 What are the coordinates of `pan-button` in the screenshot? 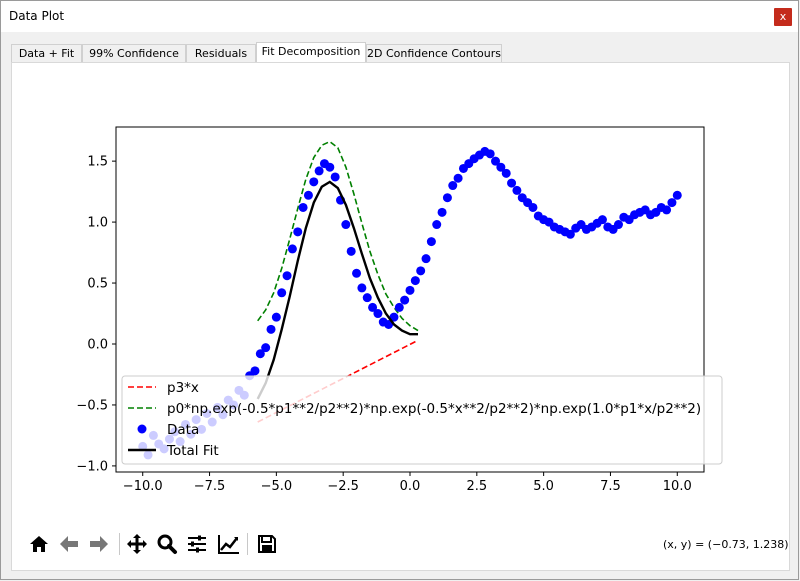 It's located at (137, 544).